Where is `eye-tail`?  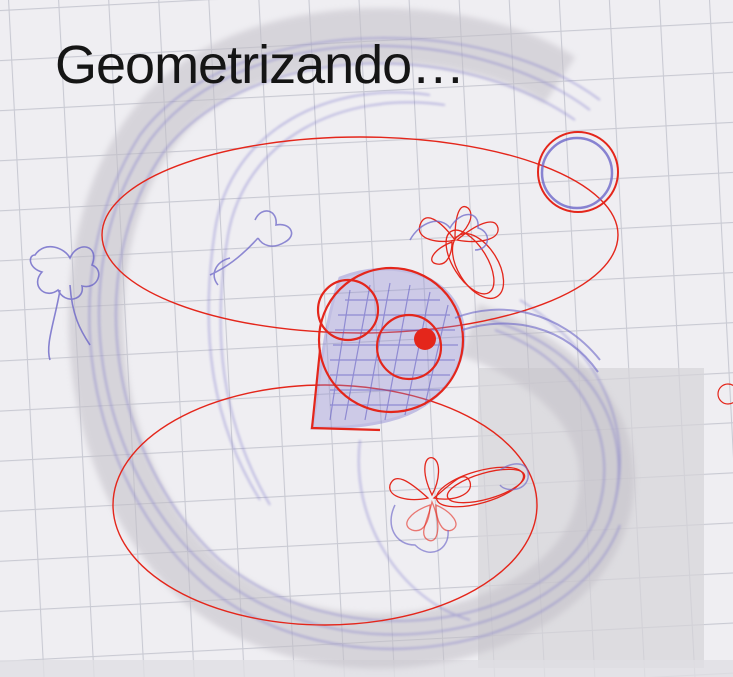
eye-tail is located at coordinates (527, 340).